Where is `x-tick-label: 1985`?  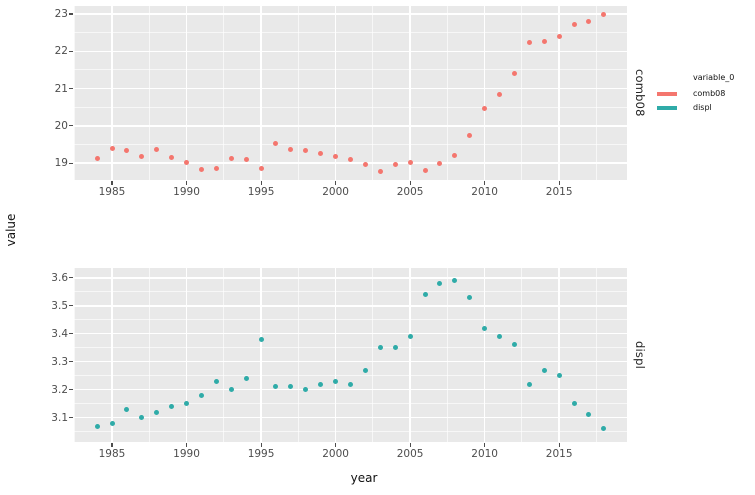 x-tick-label: 1985 is located at coordinates (112, 454).